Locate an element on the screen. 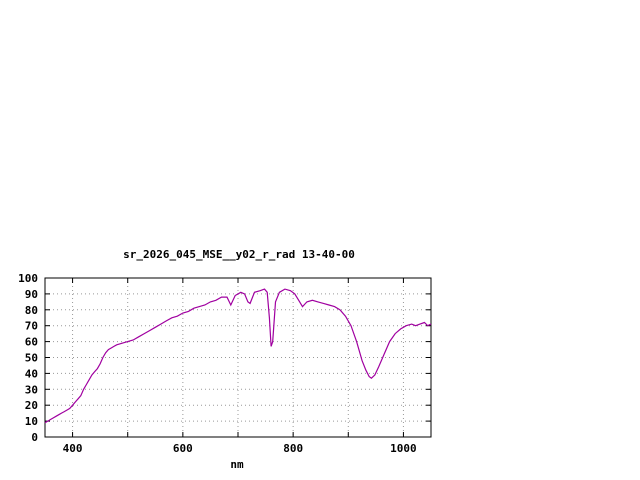 The width and height of the screenshot is (640, 480). x-tick-label: 800 is located at coordinates (293, 448).